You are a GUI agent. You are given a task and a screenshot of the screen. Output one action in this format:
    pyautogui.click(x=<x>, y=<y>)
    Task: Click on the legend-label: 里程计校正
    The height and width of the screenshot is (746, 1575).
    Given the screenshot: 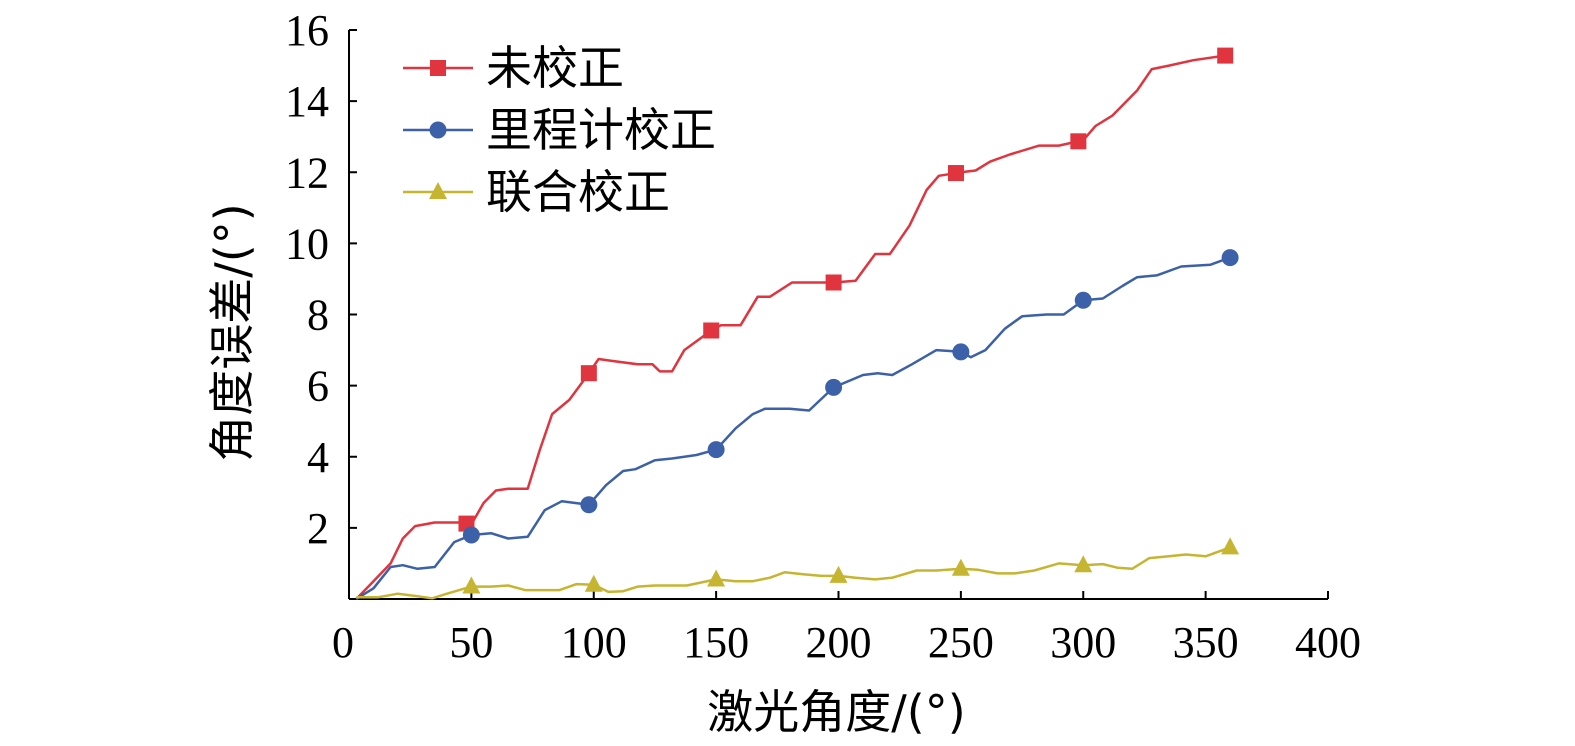 What is the action you would take?
    pyautogui.click(x=601, y=130)
    